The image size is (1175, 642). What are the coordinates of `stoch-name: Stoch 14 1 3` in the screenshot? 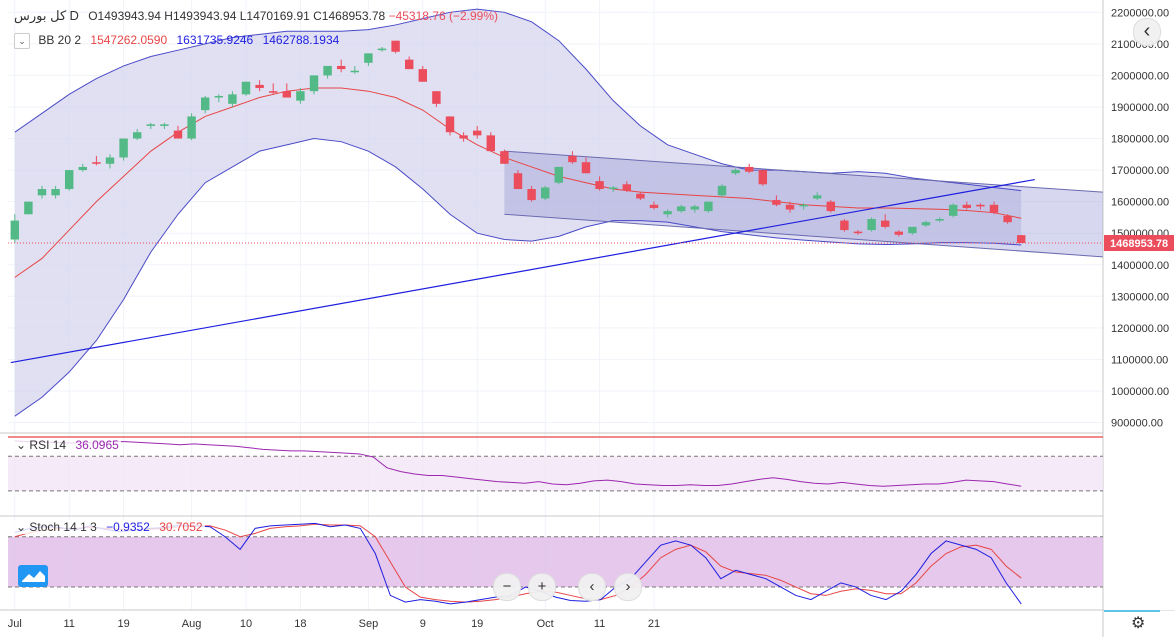 It's located at (63, 527).